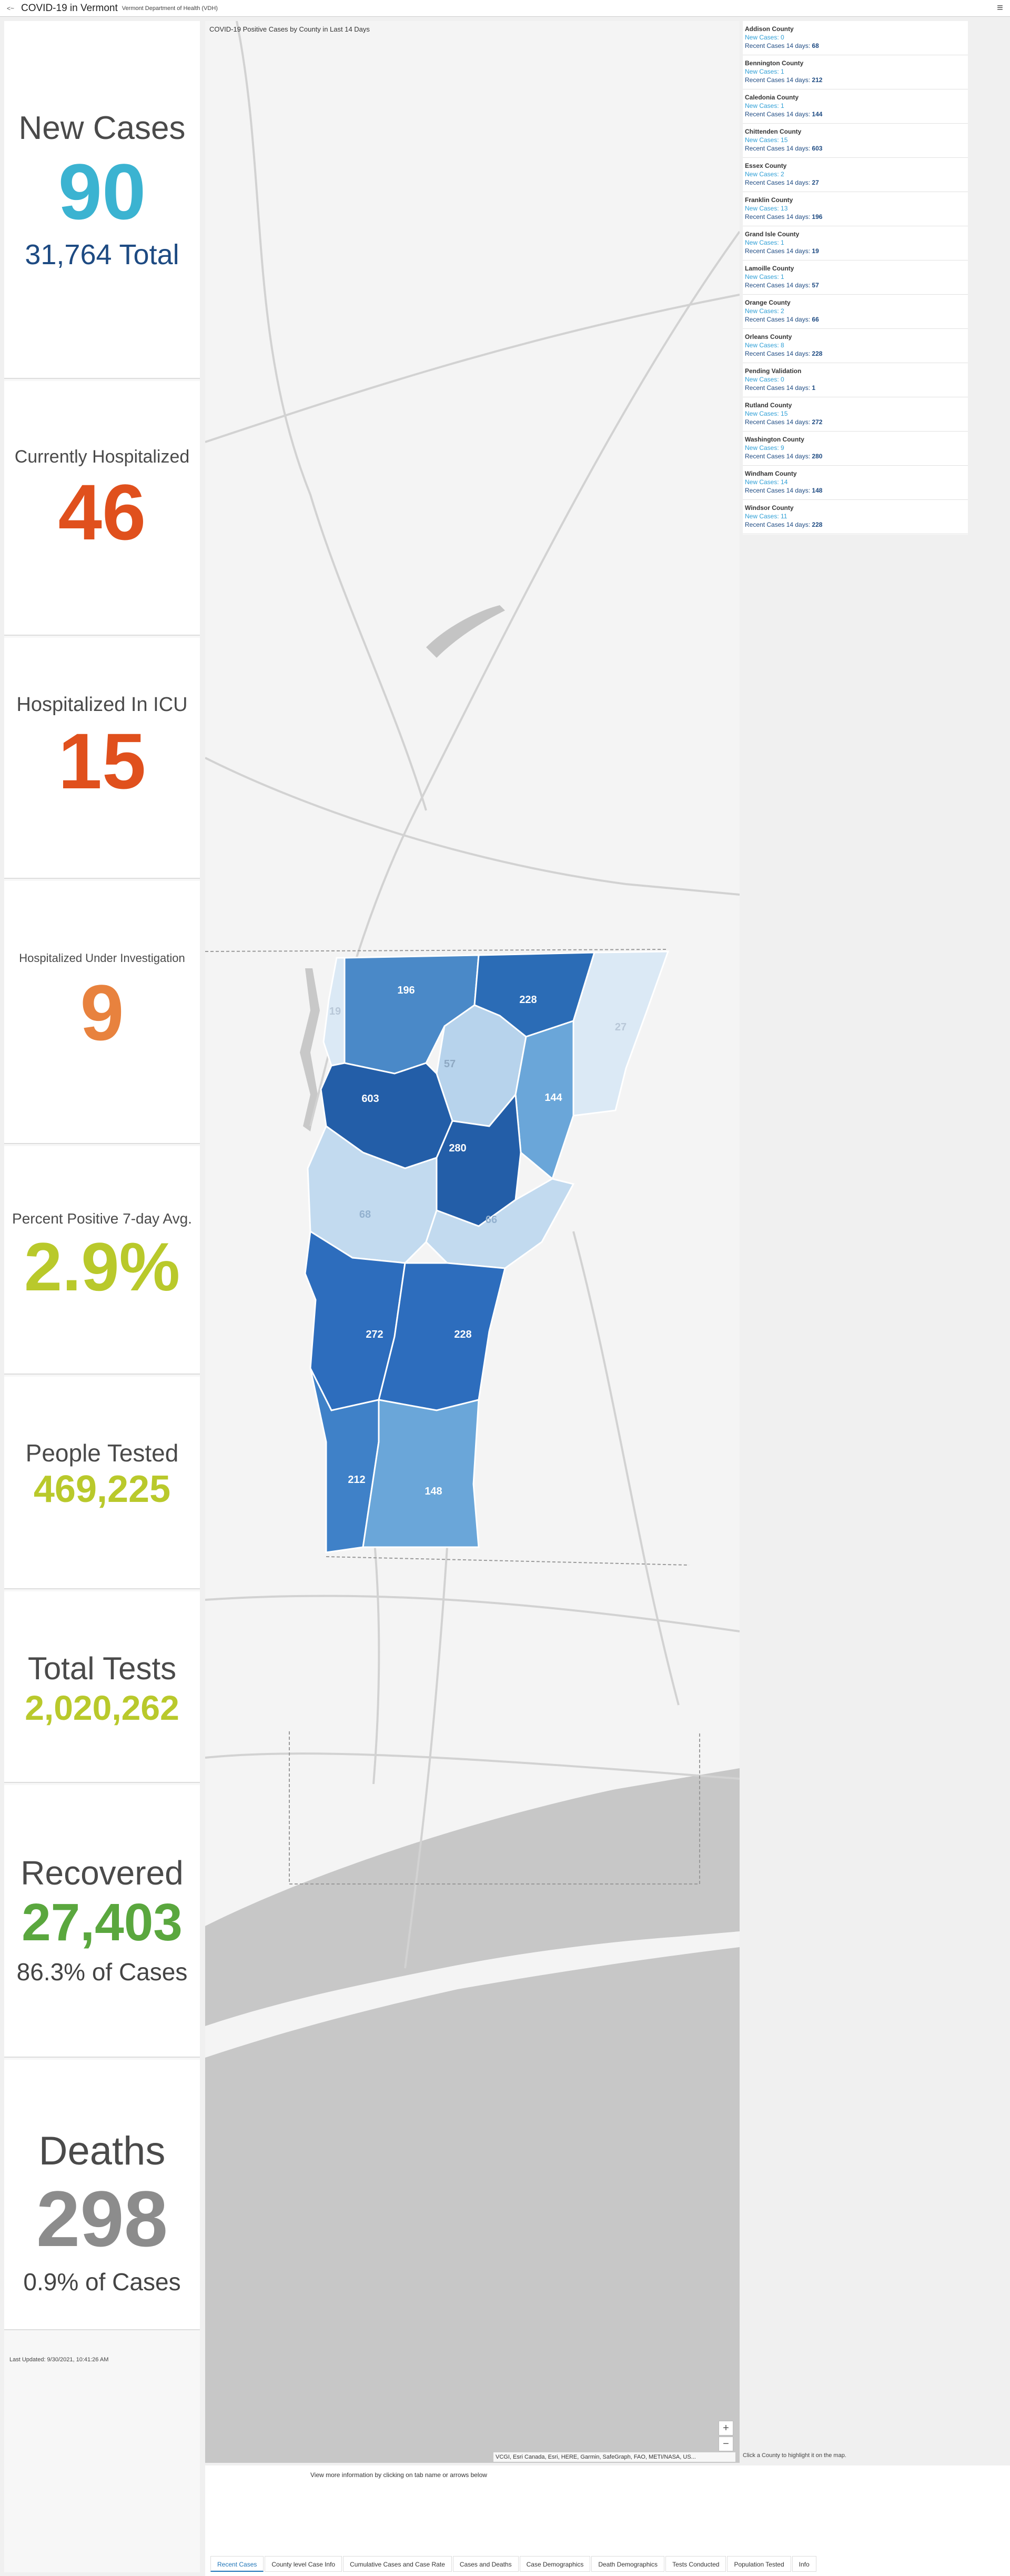  I want to click on deaths-percent: 0.9% of Cases, so click(102, 2282).